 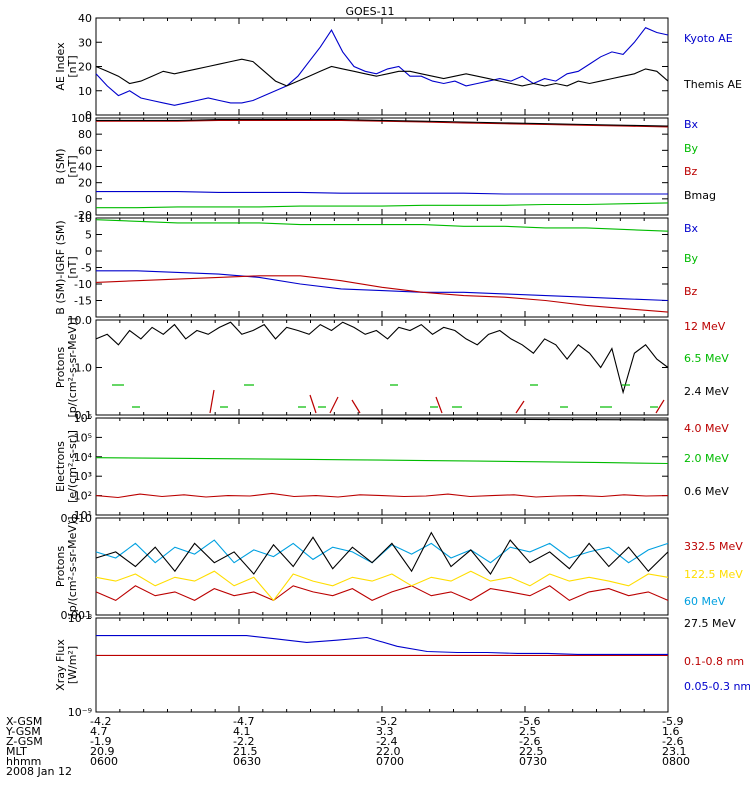 I want to click on x-axis-row-label: 2008 Jan 12, so click(x=39, y=771).